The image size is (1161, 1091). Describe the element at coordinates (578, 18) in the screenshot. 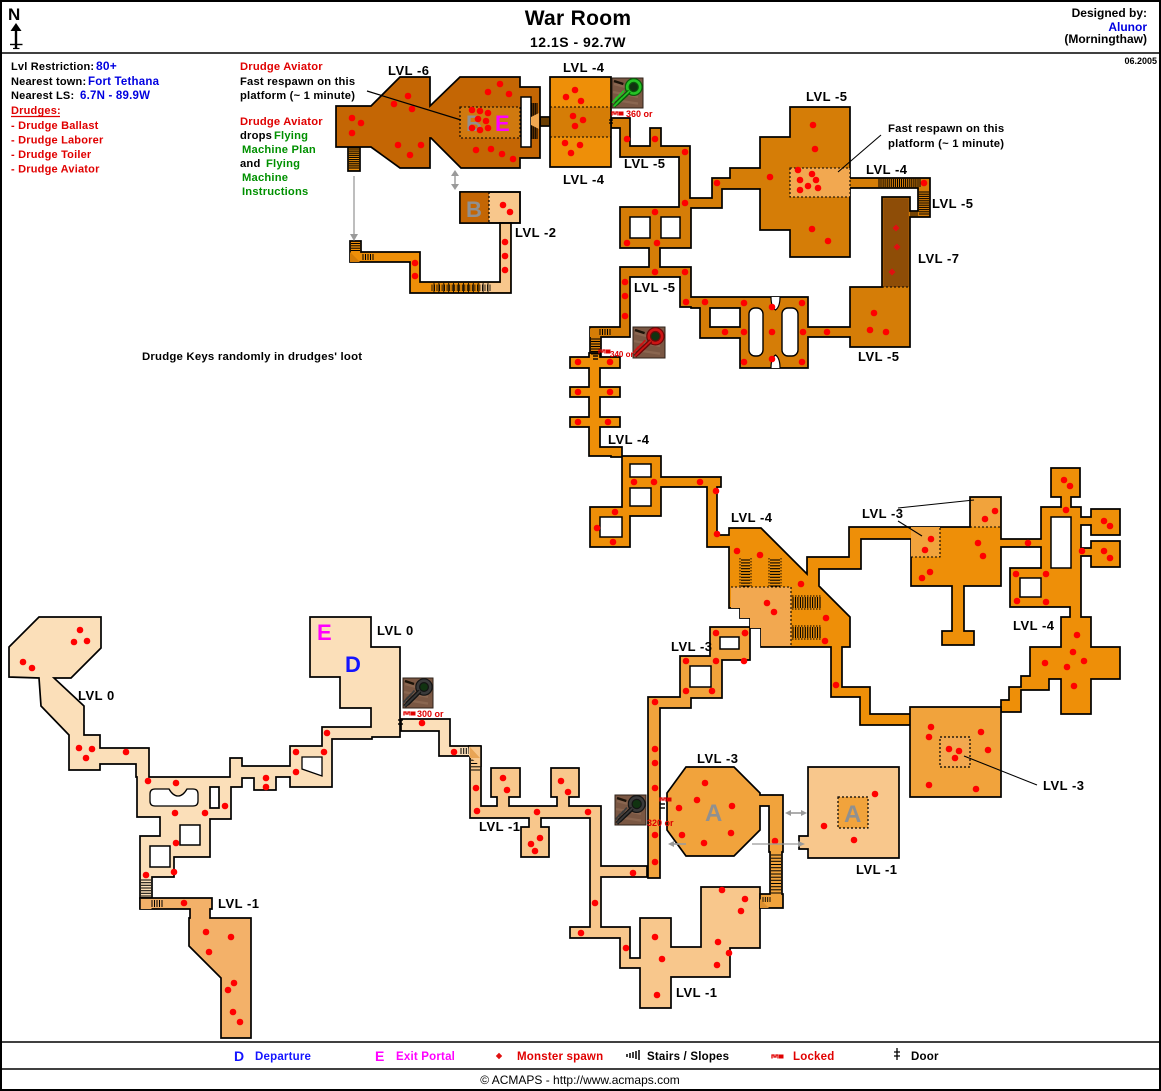

I see `svg-text: War Room` at that location.